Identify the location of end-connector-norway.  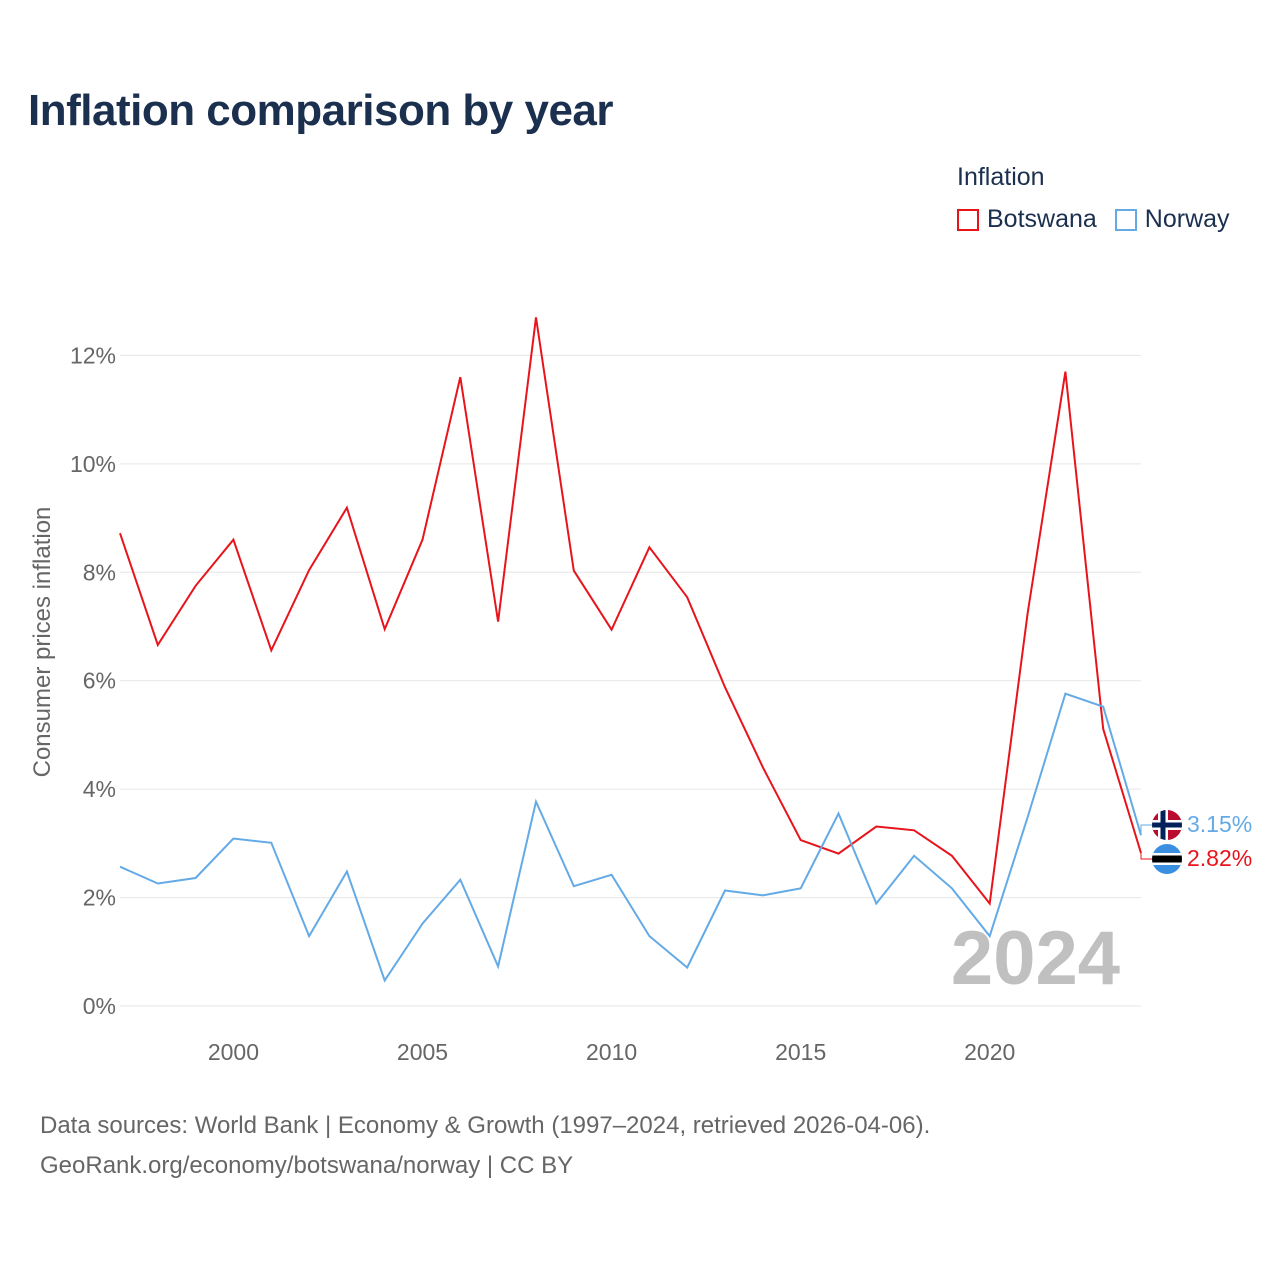
(1146, 830).